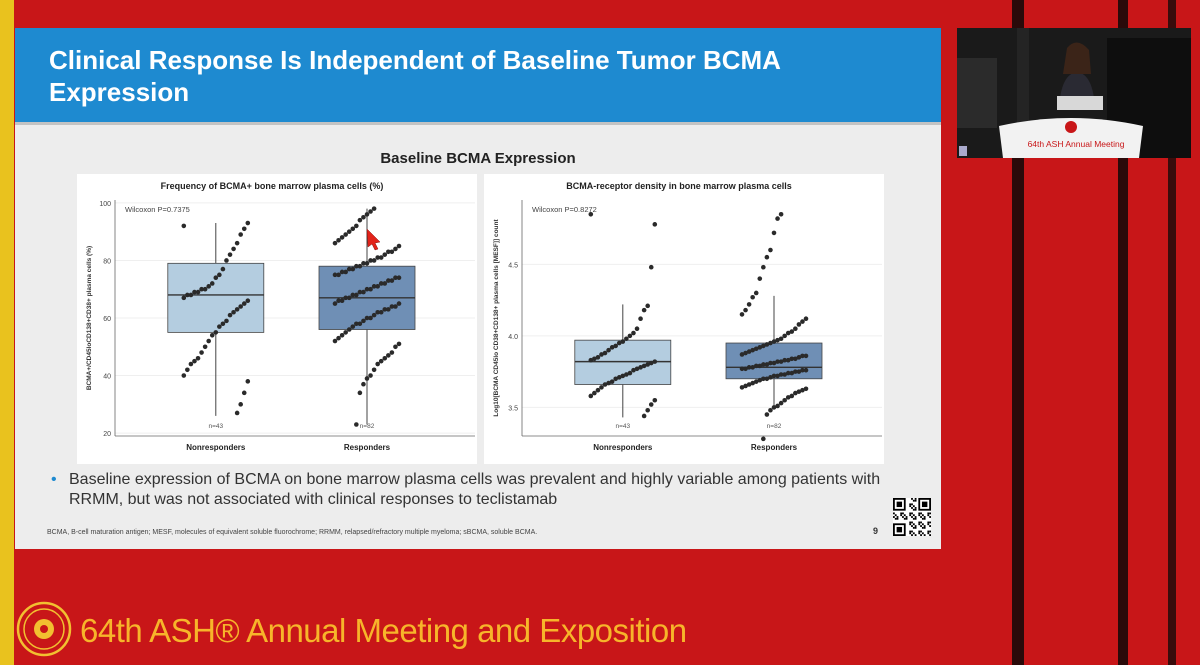 The image size is (1200, 665). What do you see at coordinates (107, 377) in the screenshot?
I see `y-tick-label: 40` at bounding box center [107, 377].